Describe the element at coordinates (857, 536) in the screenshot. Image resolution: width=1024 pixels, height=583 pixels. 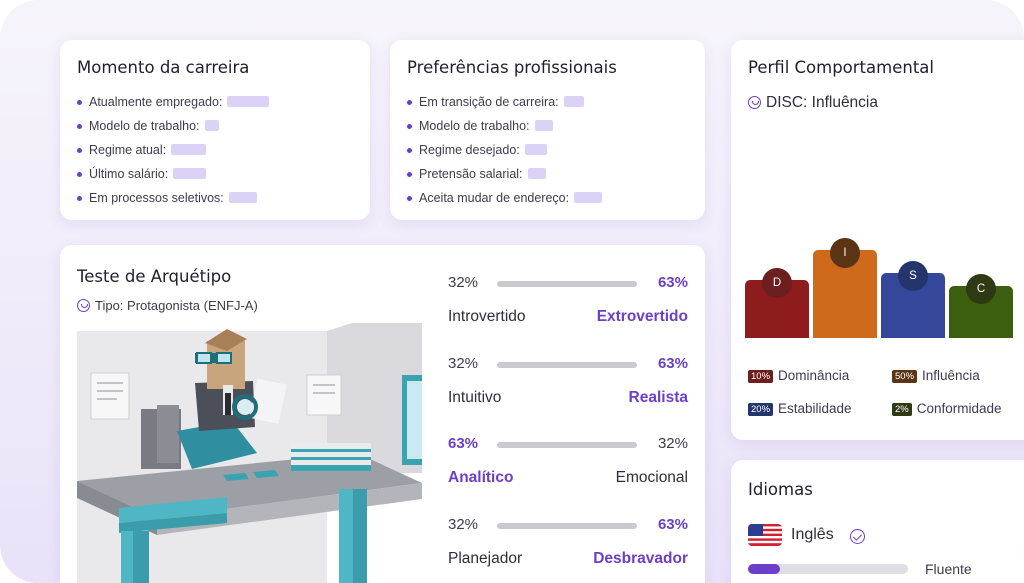
I see `verified-icon` at that location.